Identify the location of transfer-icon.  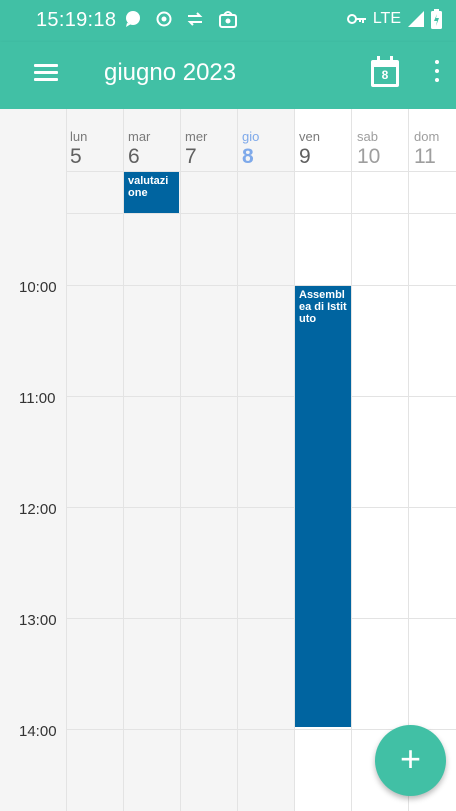
(195, 19).